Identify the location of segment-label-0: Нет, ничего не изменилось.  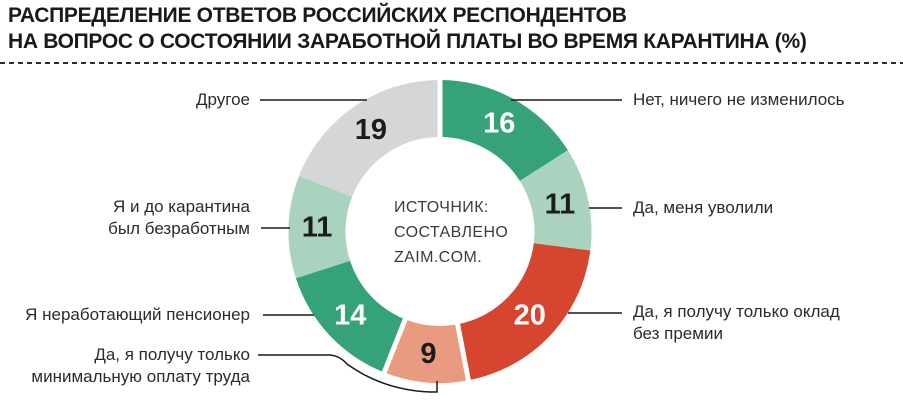
(739, 100).